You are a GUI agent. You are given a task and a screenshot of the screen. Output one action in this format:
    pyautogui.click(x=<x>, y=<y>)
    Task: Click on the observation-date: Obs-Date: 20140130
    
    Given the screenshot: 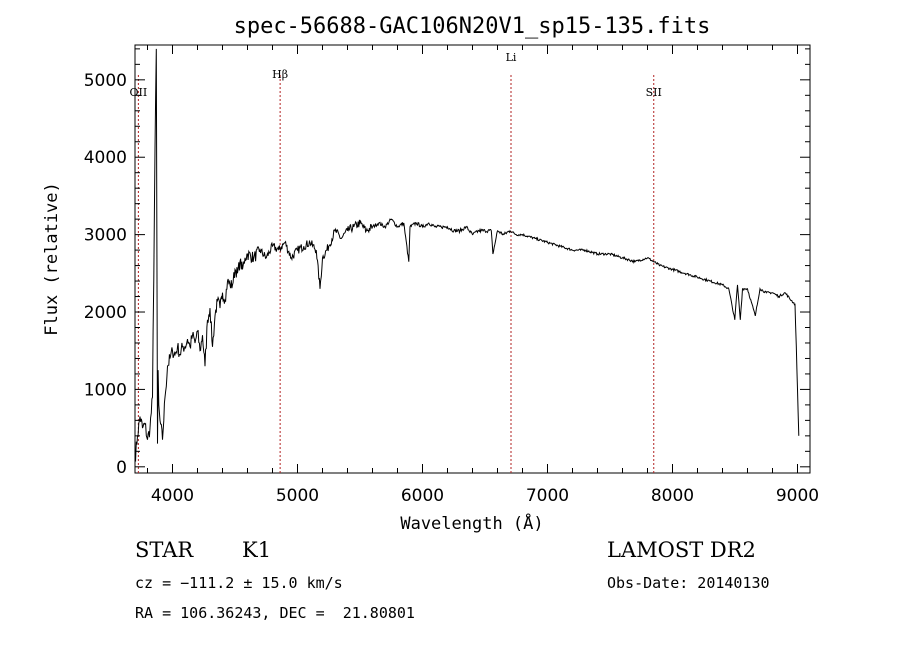 What is the action you would take?
    pyautogui.click(x=688, y=583)
    